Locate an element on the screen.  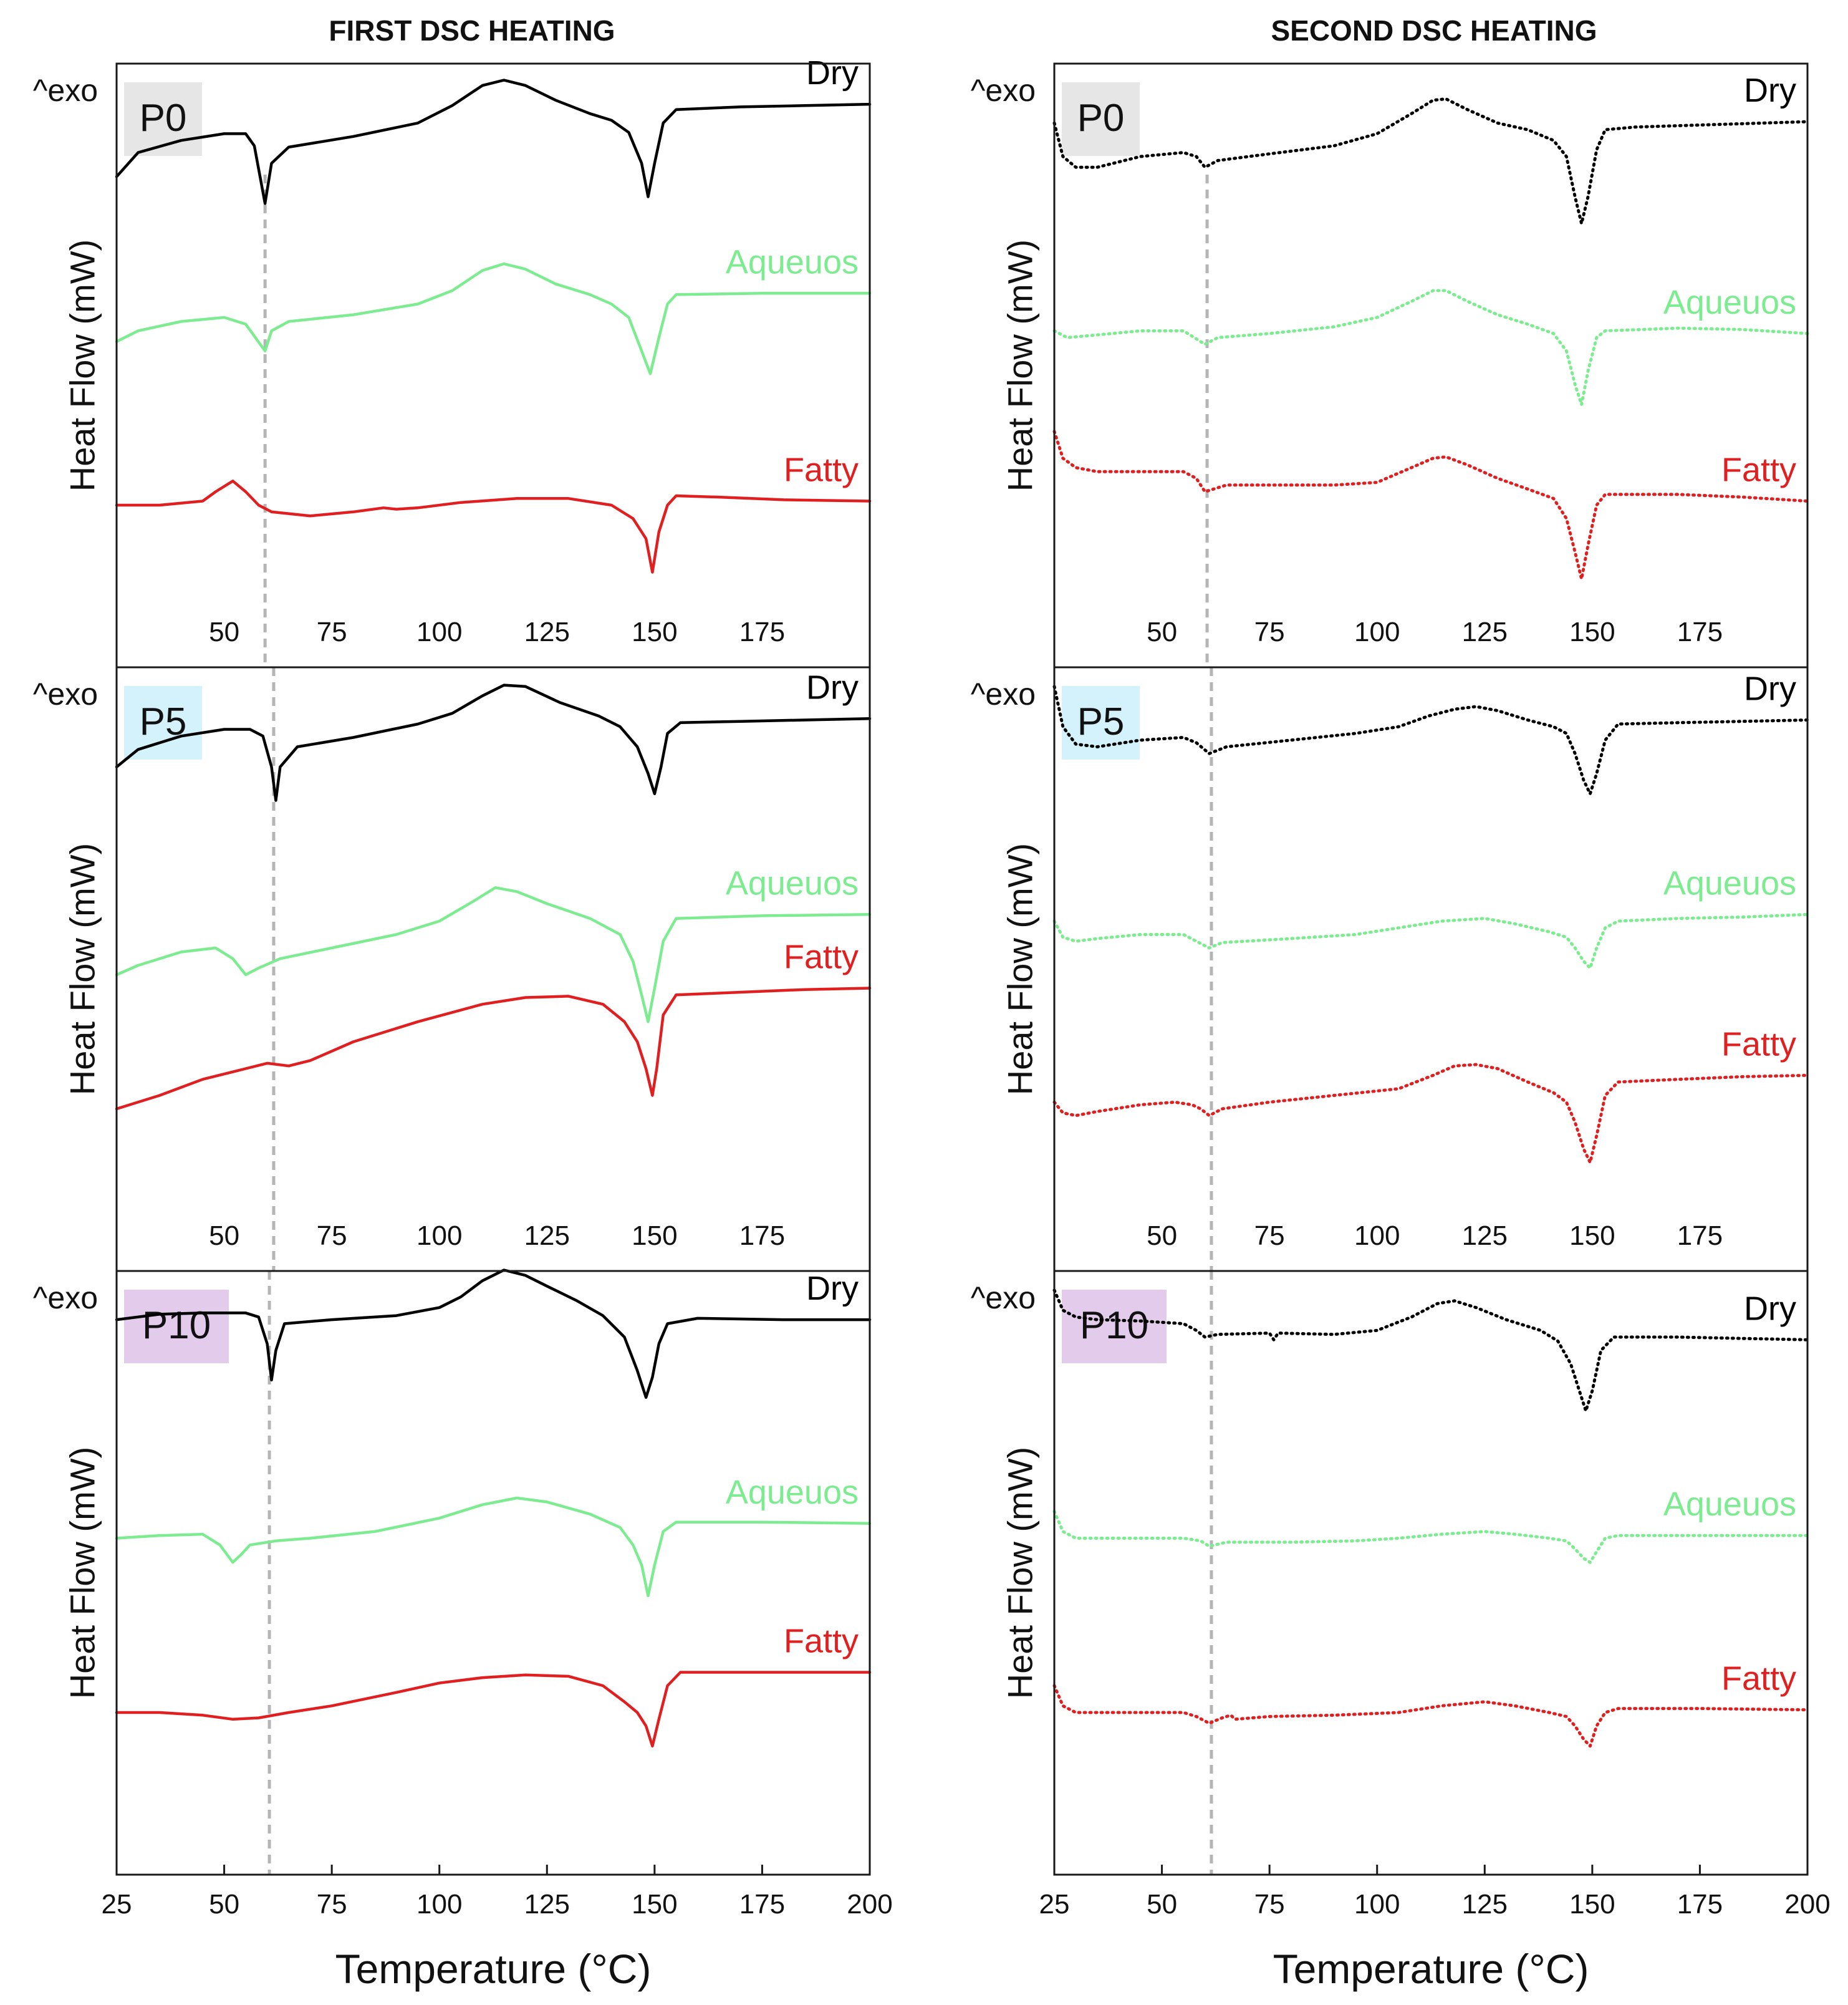
x-tick-label: 200 is located at coordinates (869, 1904).